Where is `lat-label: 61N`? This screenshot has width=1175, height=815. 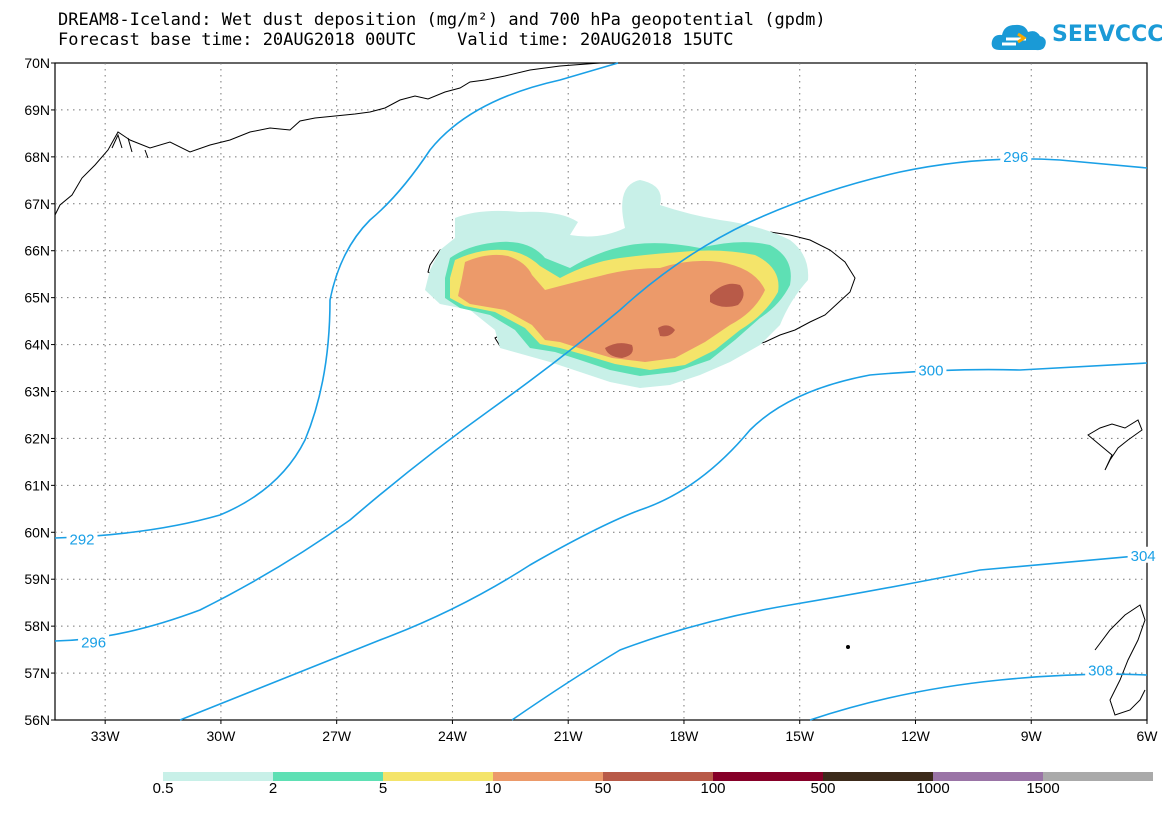 lat-label: 61N is located at coordinates (37, 485).